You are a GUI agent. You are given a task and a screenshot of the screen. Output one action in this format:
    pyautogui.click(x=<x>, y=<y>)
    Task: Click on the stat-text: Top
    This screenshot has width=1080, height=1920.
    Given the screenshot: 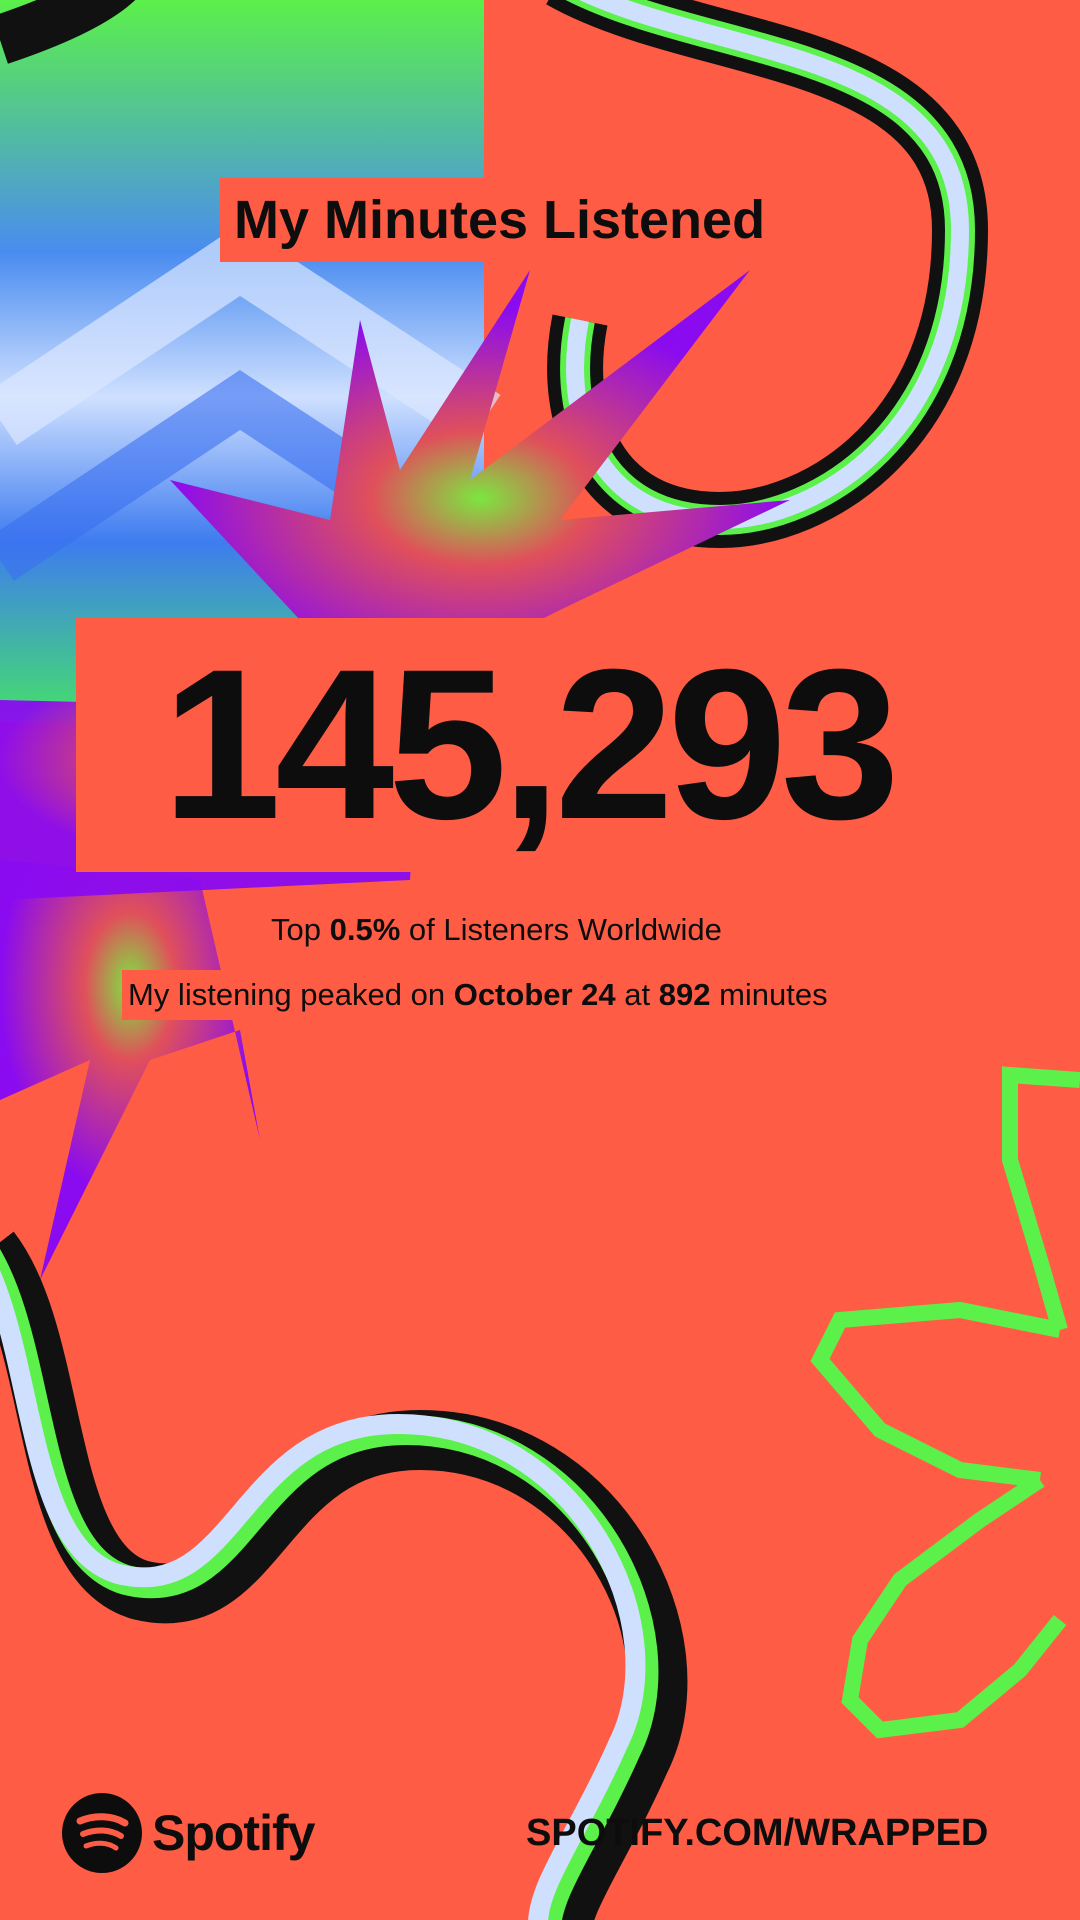 What is the action you would take?
    pyautogui.click(x=300, y=929)
    